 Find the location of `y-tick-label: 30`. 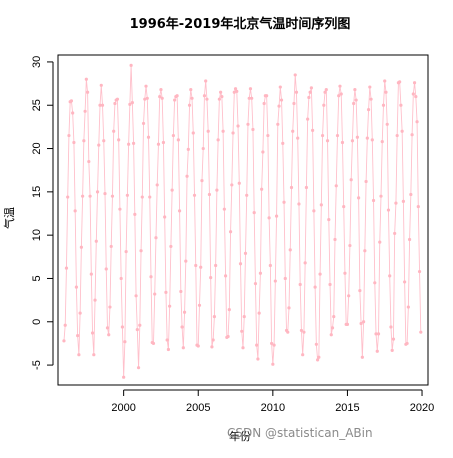

y-tick-label: 30 is located at coordinates (37, 62).